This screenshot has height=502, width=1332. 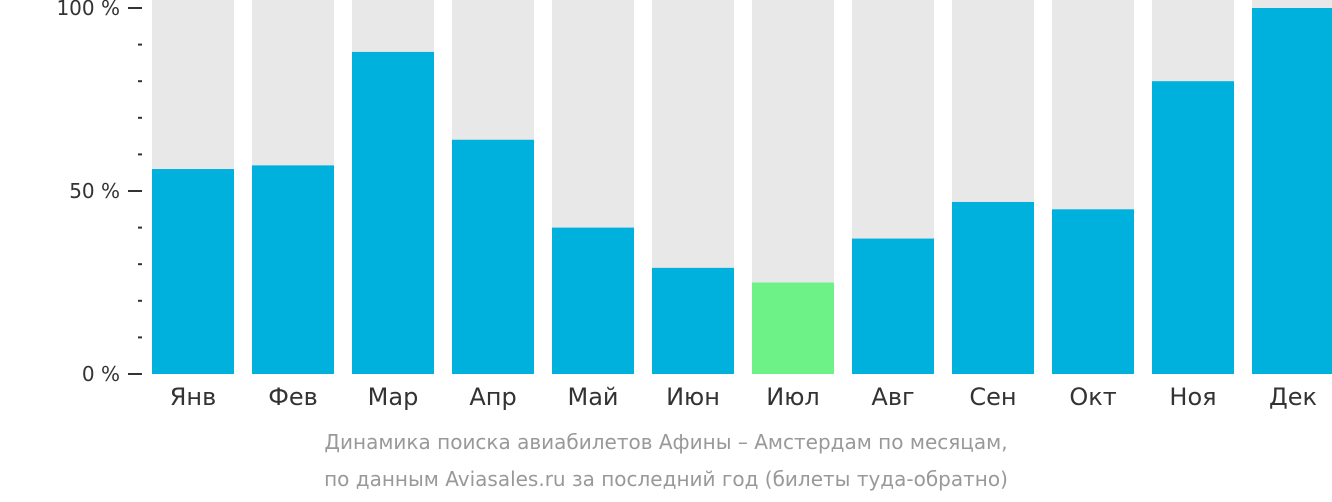 I want to click on y-tick-label: 50 %, so click(x=94, y=191).